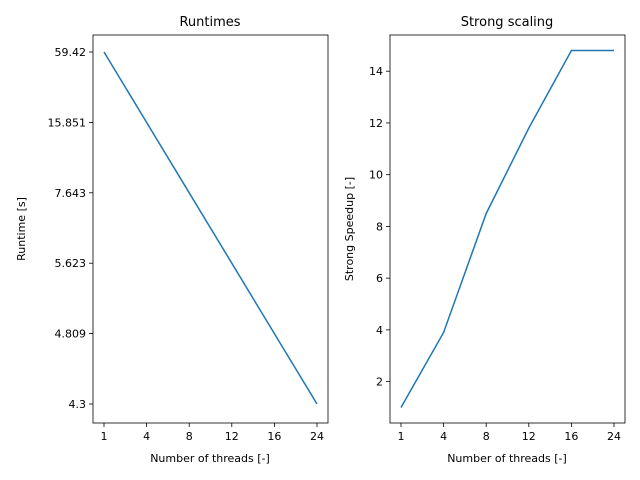 This screenshot has height=480, width=640. Describe the element at coordinates (379, 226) in the screenshot. I see `y-tick-label: 8` at that location.